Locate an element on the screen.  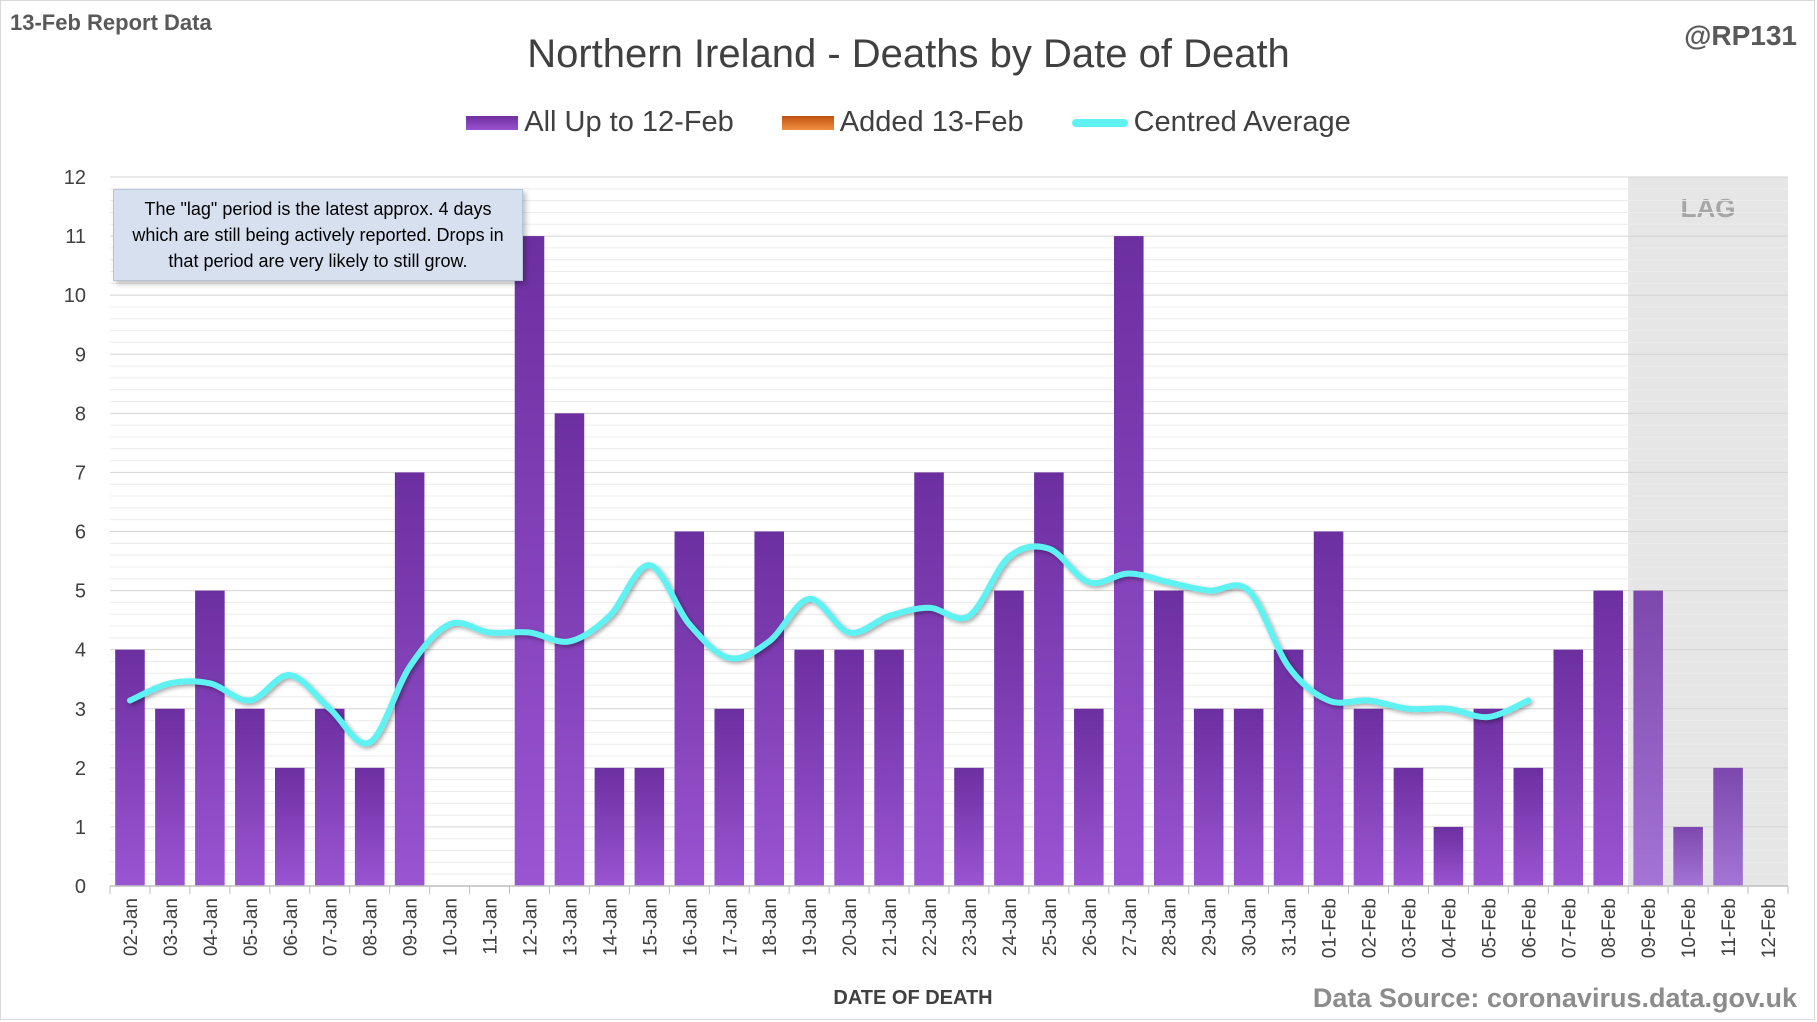
y-tick-label: 6 is located at coordinates (80, 533).